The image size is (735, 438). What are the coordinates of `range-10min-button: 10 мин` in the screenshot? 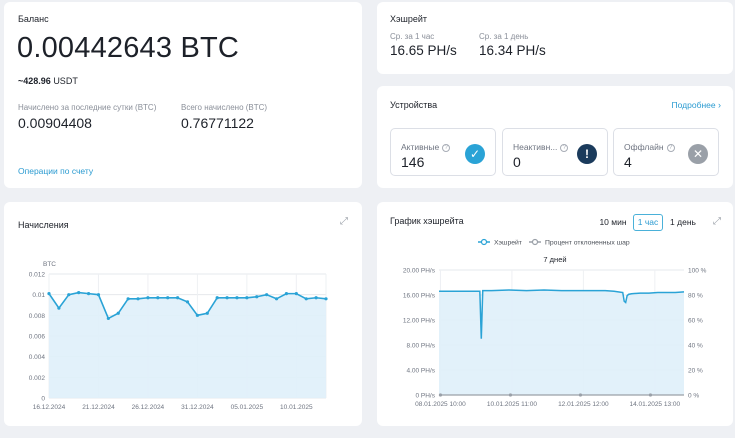 It's located at (613, 222).